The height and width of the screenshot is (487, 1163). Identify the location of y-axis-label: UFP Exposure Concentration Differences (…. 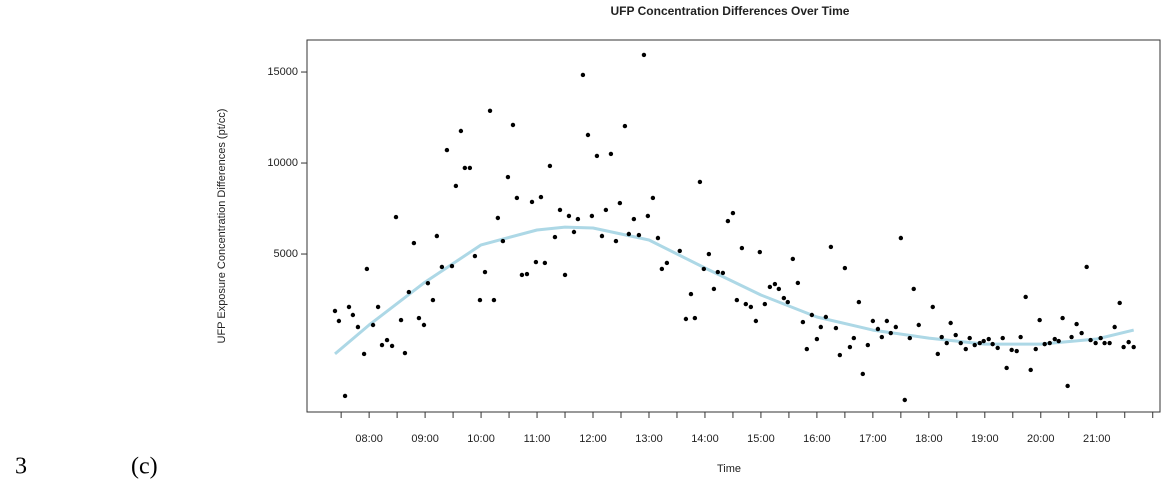
(222, 226).